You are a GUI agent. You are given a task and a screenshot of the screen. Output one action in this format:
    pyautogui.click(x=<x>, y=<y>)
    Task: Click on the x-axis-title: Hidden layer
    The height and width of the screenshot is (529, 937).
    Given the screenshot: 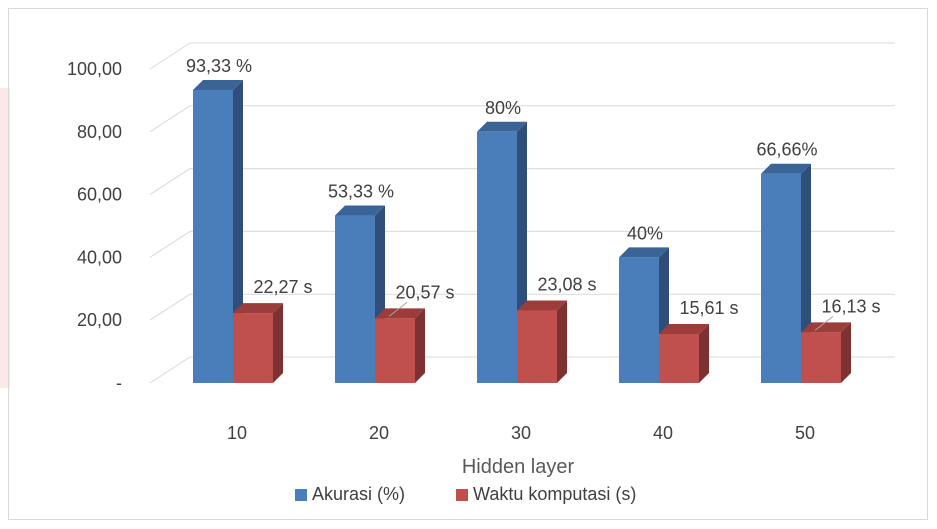 What is the action you would take?
    pyautogui.click(x=518, y=467)
    